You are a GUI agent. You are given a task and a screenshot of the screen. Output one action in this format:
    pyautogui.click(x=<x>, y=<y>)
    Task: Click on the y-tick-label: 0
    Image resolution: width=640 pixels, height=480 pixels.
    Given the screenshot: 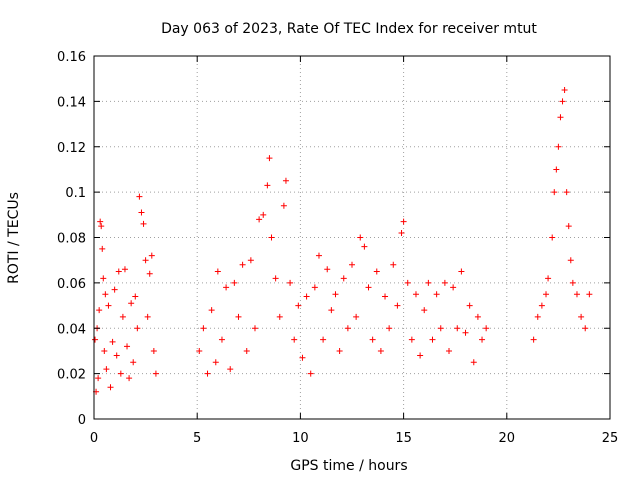 What is the action you would take?
    pyautogui.click(x=82, y=420)
    